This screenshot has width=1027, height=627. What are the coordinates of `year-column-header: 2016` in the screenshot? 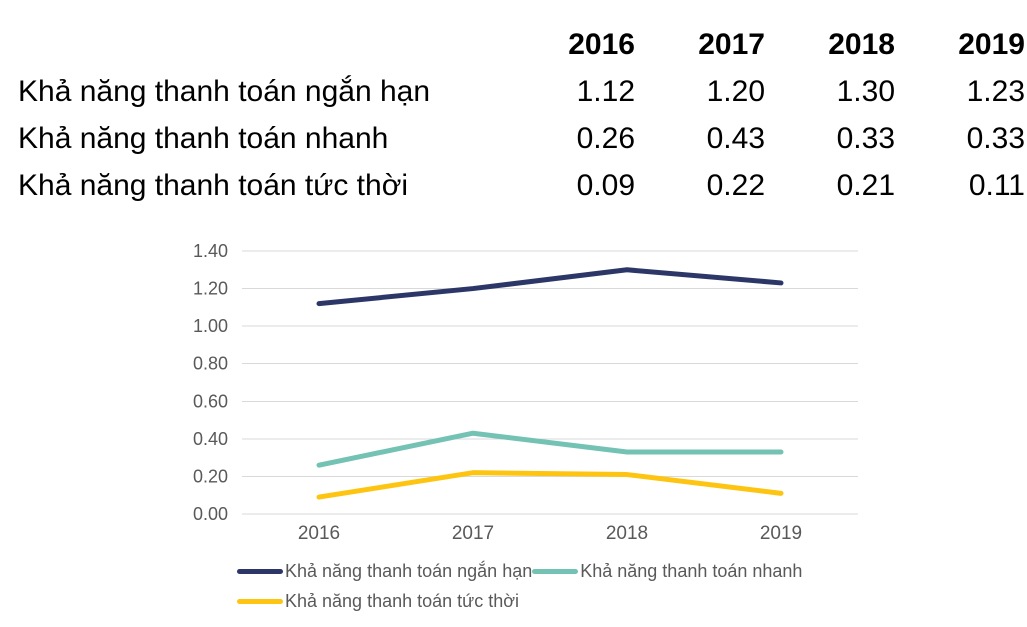 It's located at (601, 44).